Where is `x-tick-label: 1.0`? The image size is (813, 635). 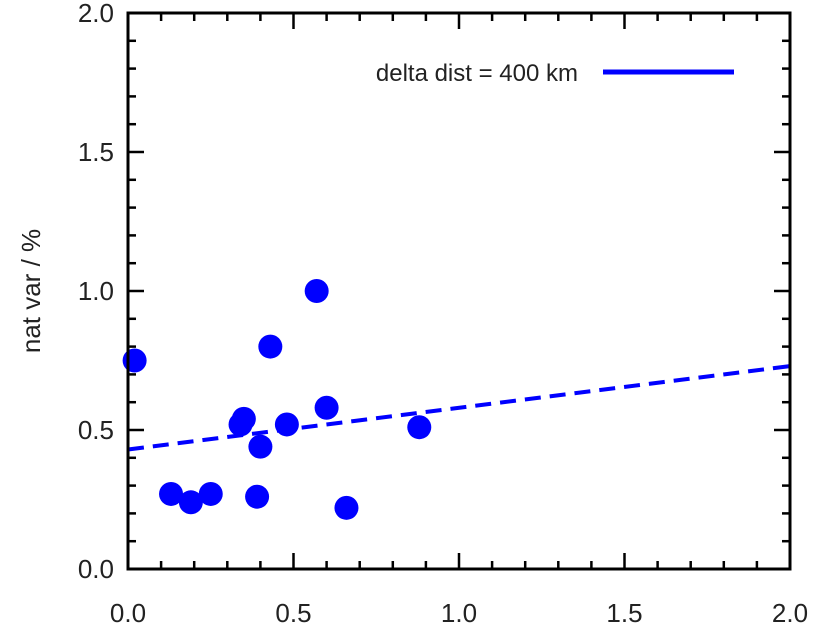
x-tick-label: 1.0 is located at coordinates (459, 613).